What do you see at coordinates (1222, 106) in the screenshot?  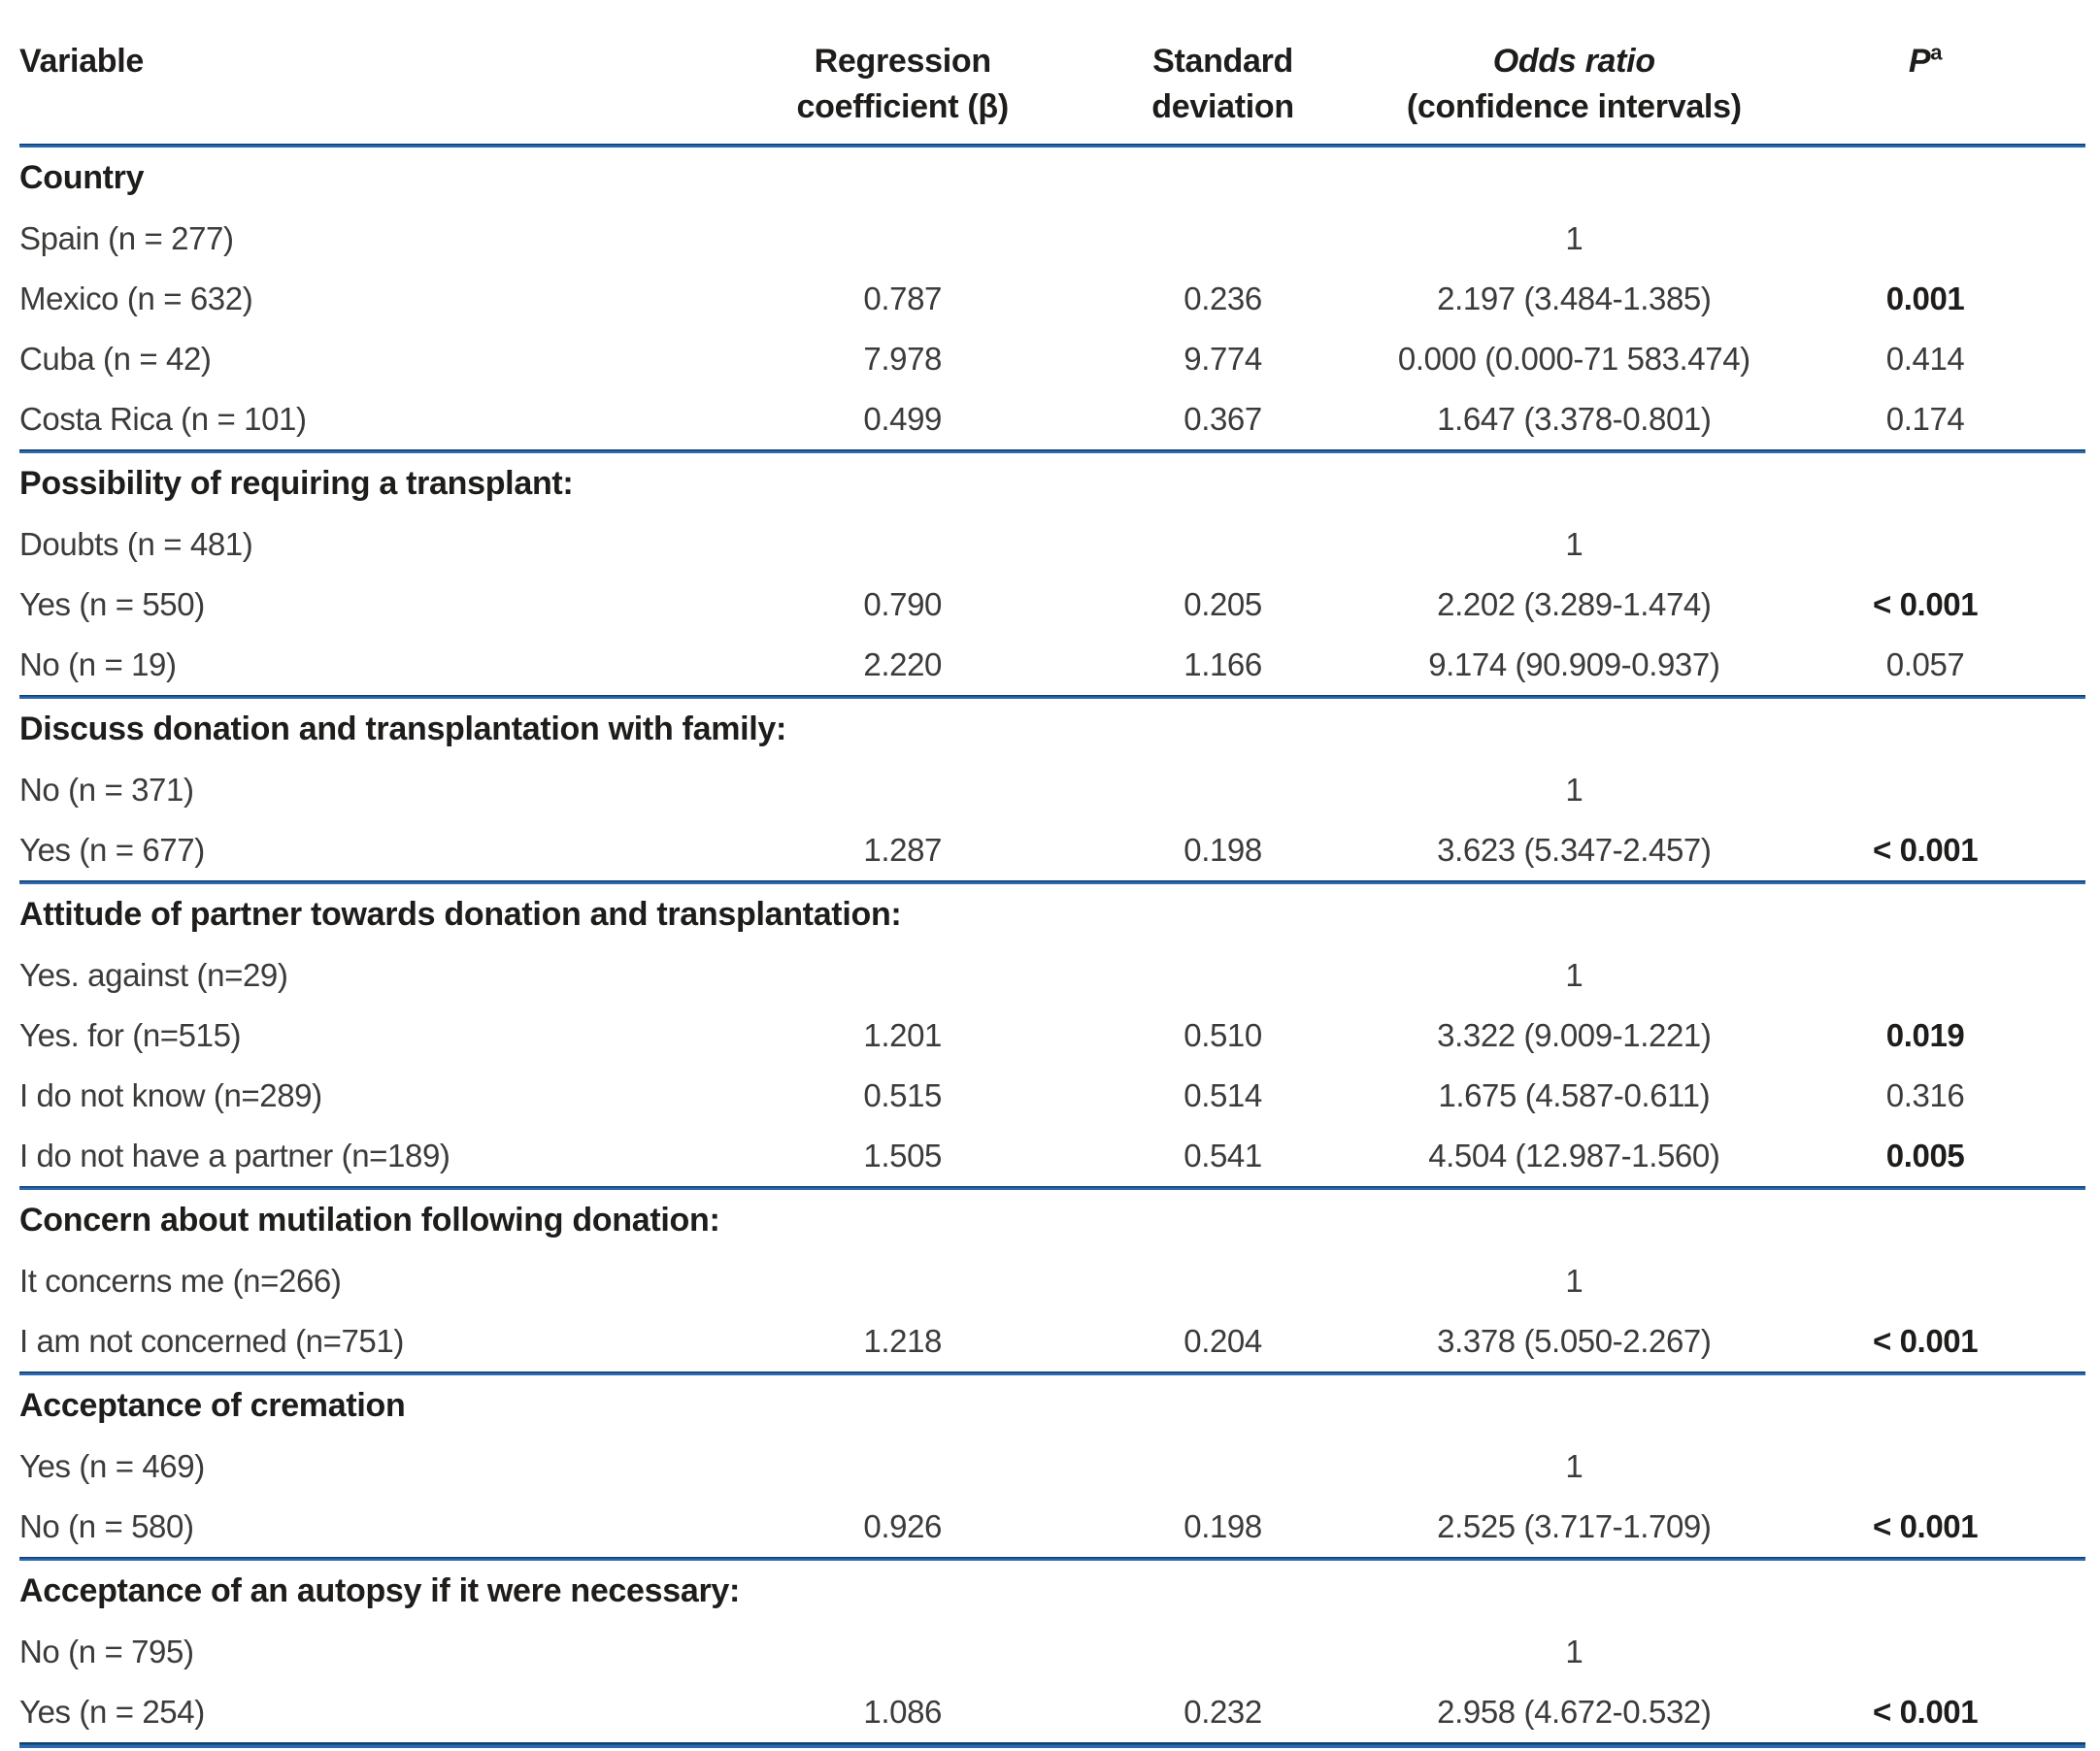 I see `header-sd-line2: deviation` at bounding box center [1222, 106].